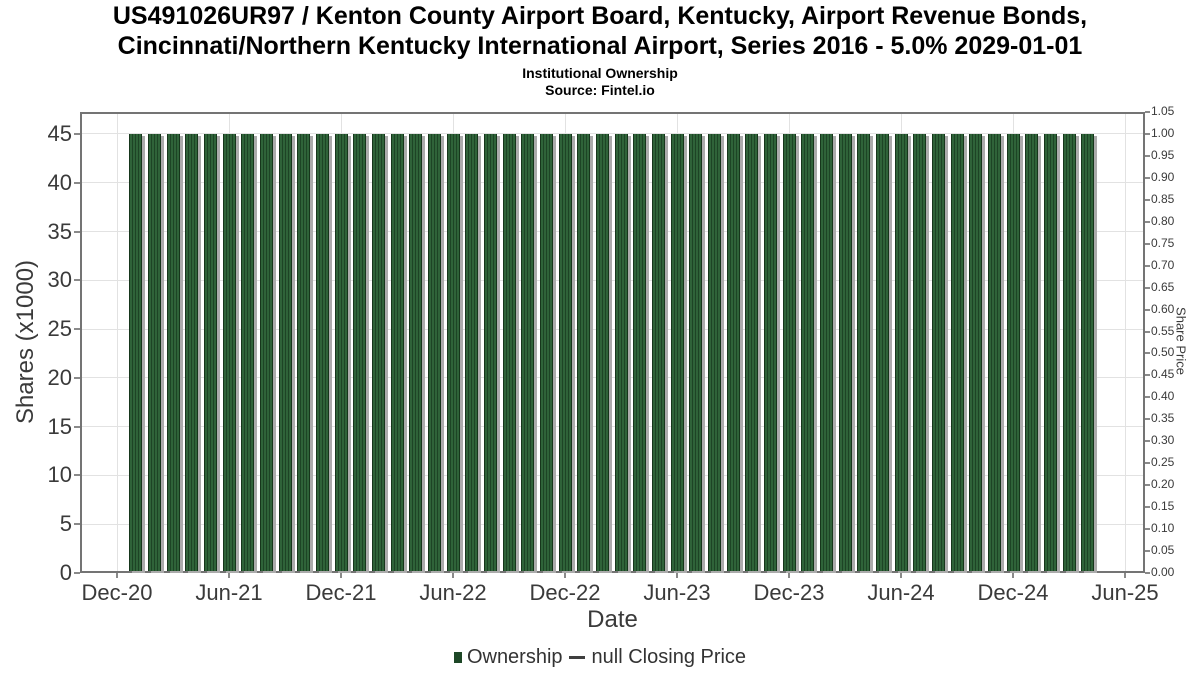  I want to click on y-right-tick-label: 0.25, so click(1163, 462).